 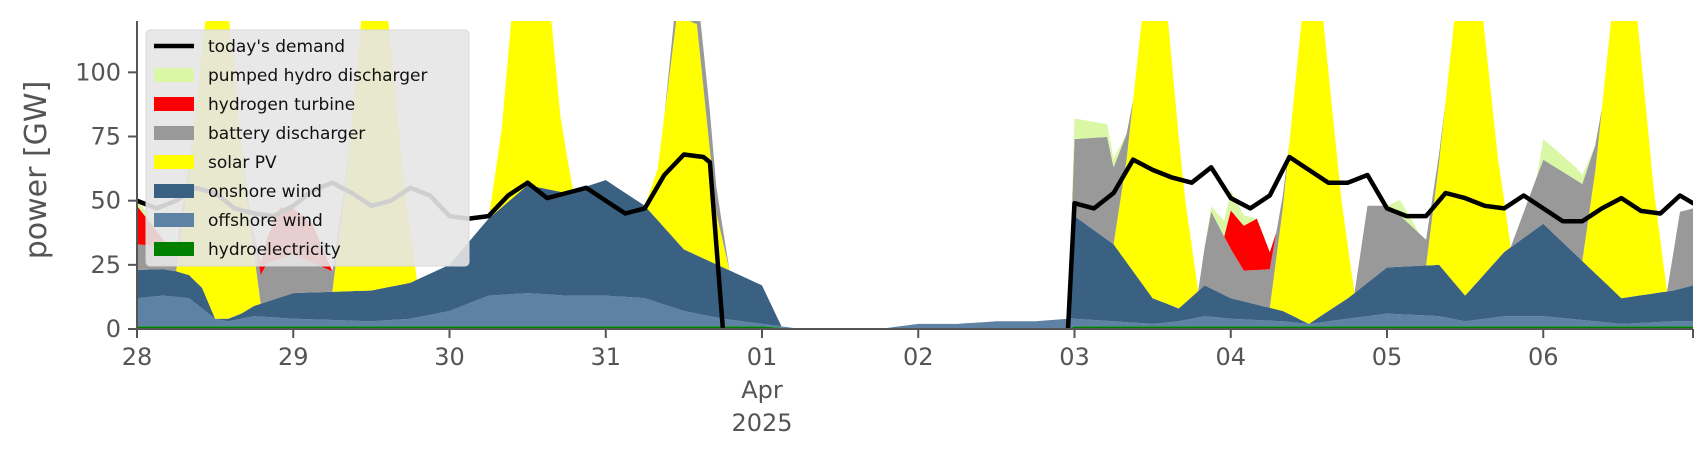 What do you see at coordinates (276, 47) in the screenshot?
I see `legend-label-today-s-demand: today's demand` at bounding box center [276, 47].